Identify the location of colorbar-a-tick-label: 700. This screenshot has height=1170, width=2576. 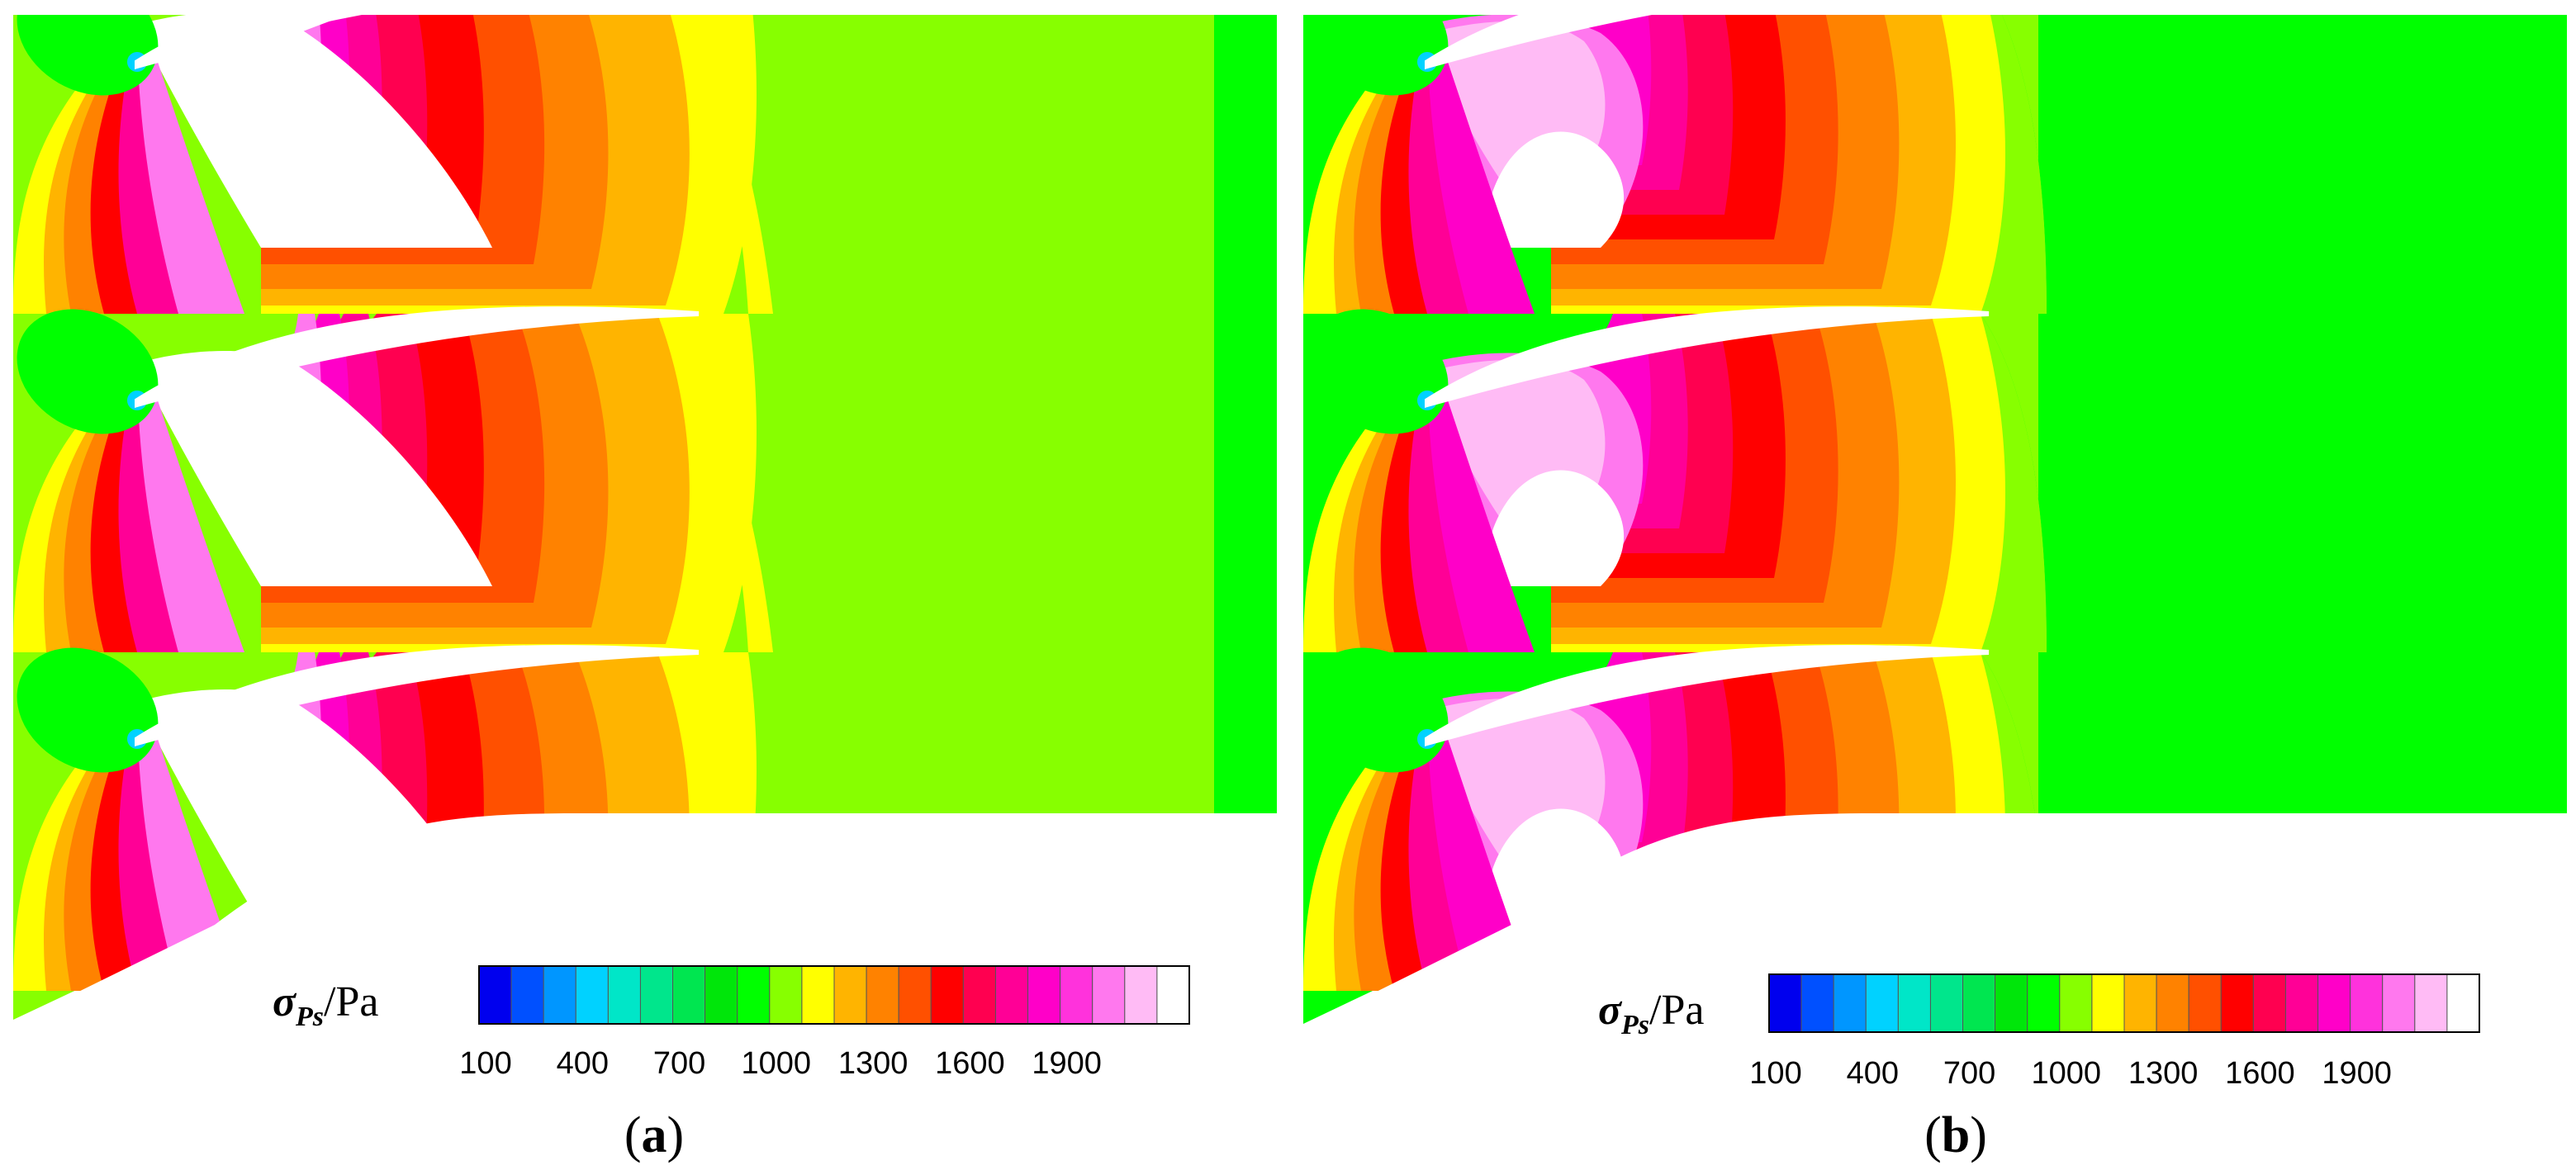
(679, 1063).